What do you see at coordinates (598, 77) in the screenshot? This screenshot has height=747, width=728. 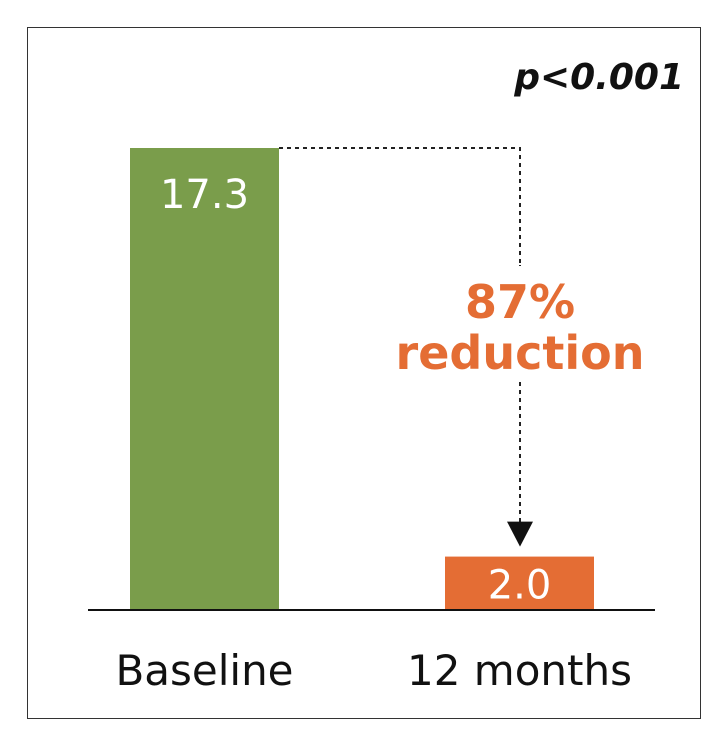 I see `p-value-annotation: p<0.001` at bounding box center [598, 77].